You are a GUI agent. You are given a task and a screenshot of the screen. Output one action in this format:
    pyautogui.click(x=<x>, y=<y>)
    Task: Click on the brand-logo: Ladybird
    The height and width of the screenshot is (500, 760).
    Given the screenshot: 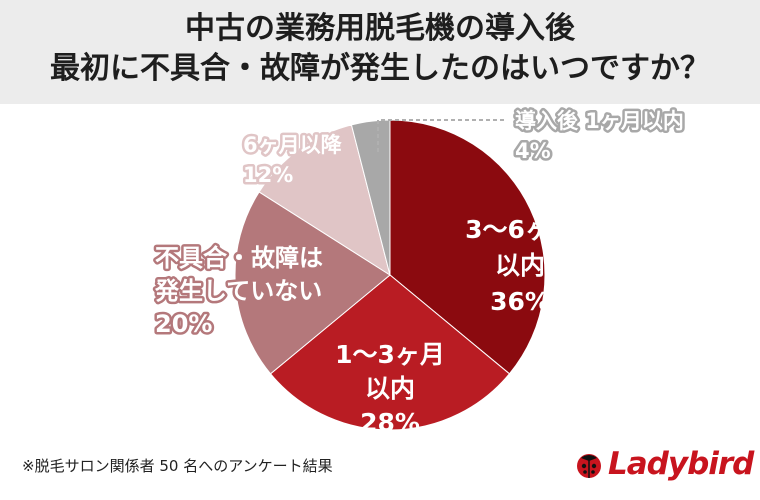 What is the action you would take?
    pyautogui.click(x=664, y=464)
    